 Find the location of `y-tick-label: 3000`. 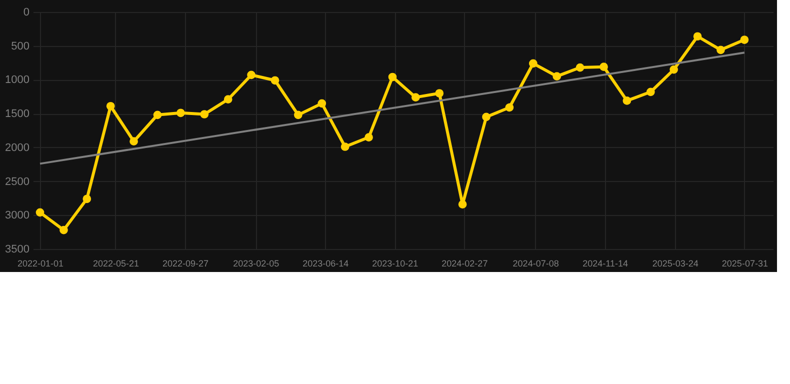

y-tick-label: 3000 is located at coordinates (17, 216).